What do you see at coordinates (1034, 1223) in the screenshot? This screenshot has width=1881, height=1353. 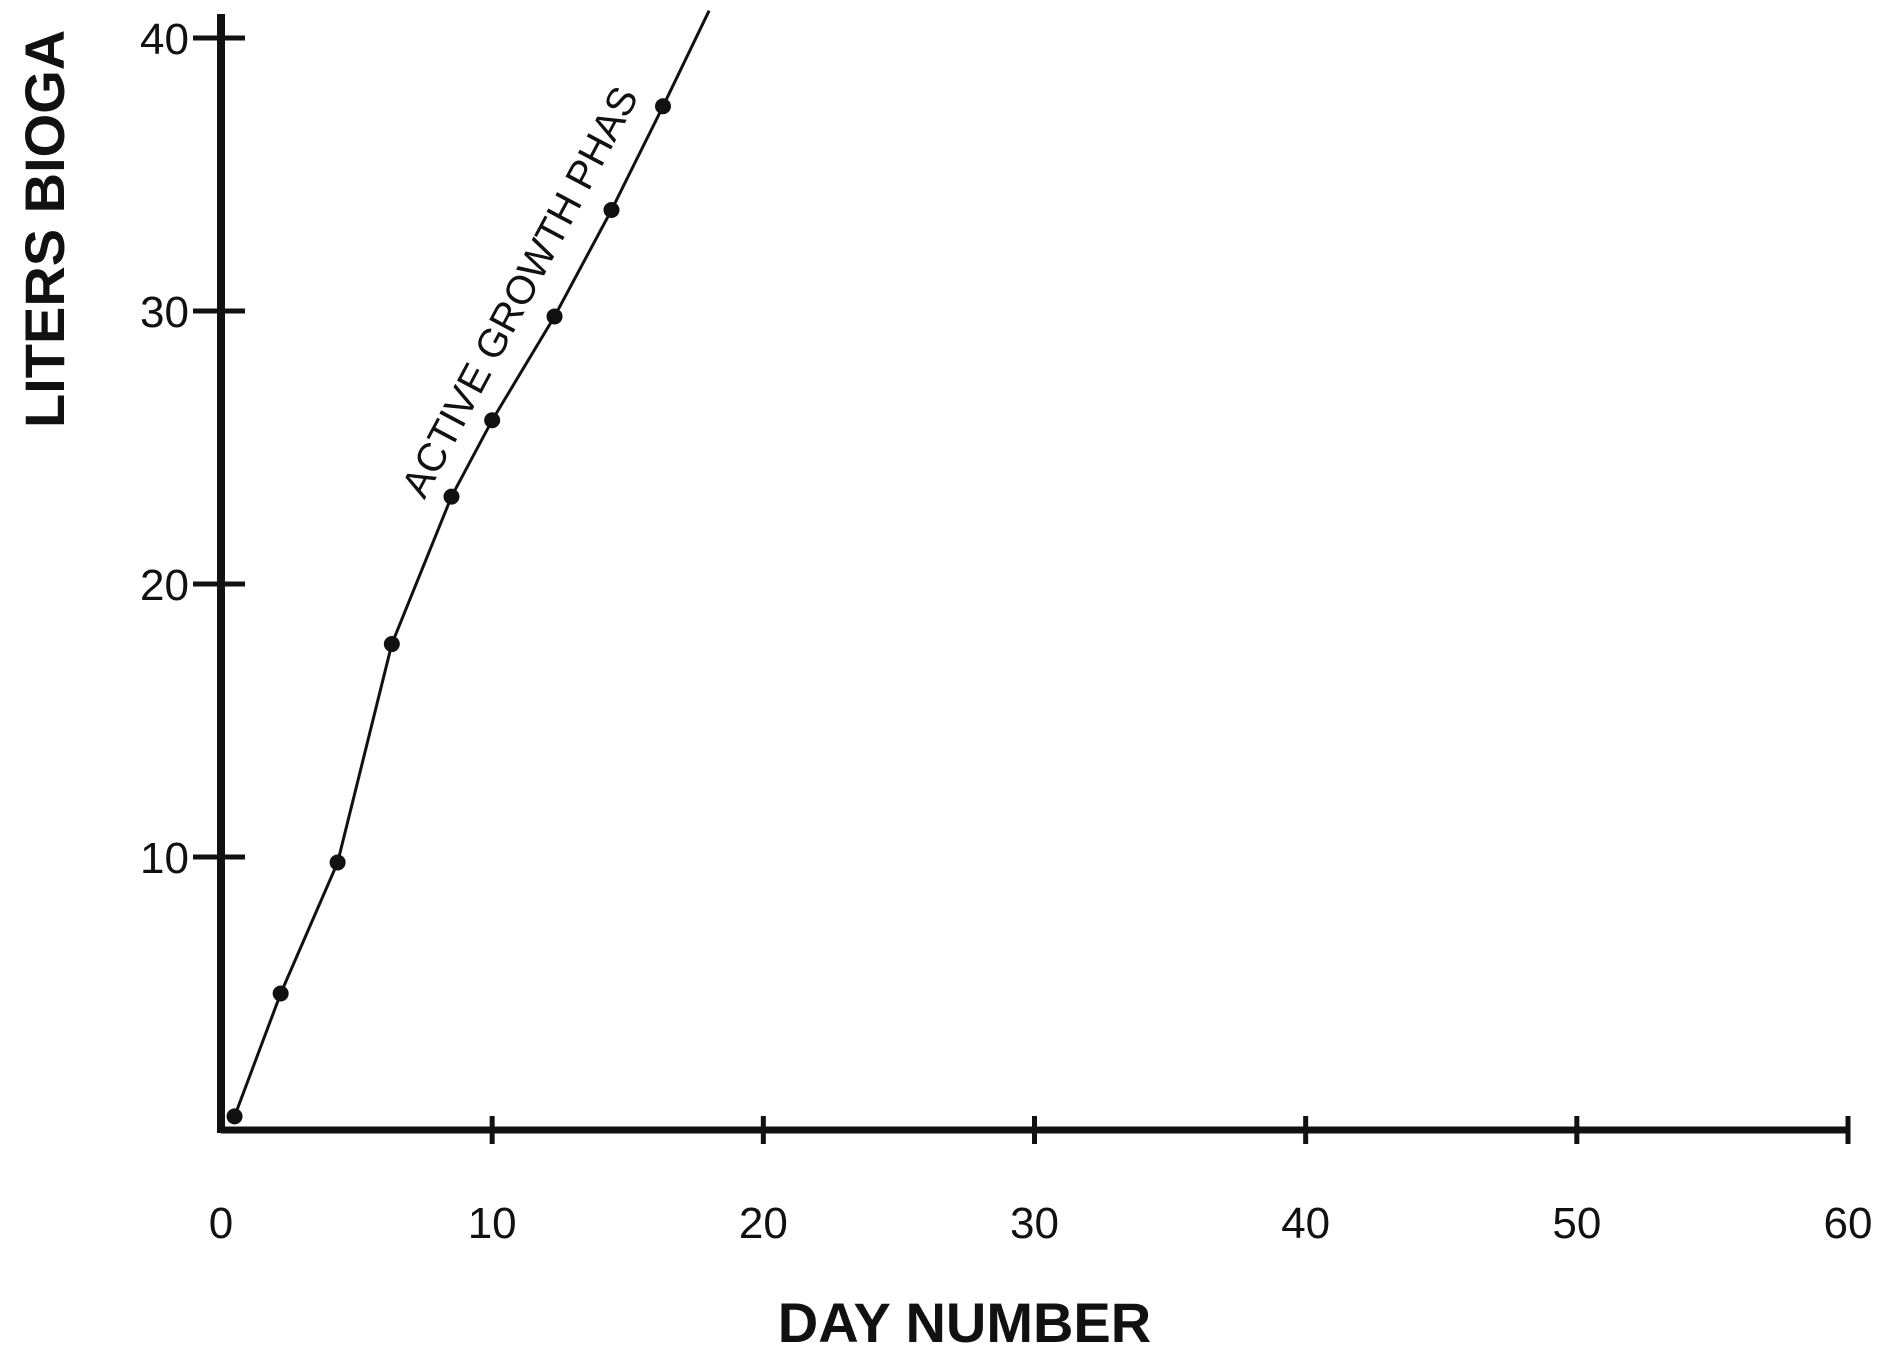 I see `x-tick-label-30: 30` at bounding box center [1034, 1223].